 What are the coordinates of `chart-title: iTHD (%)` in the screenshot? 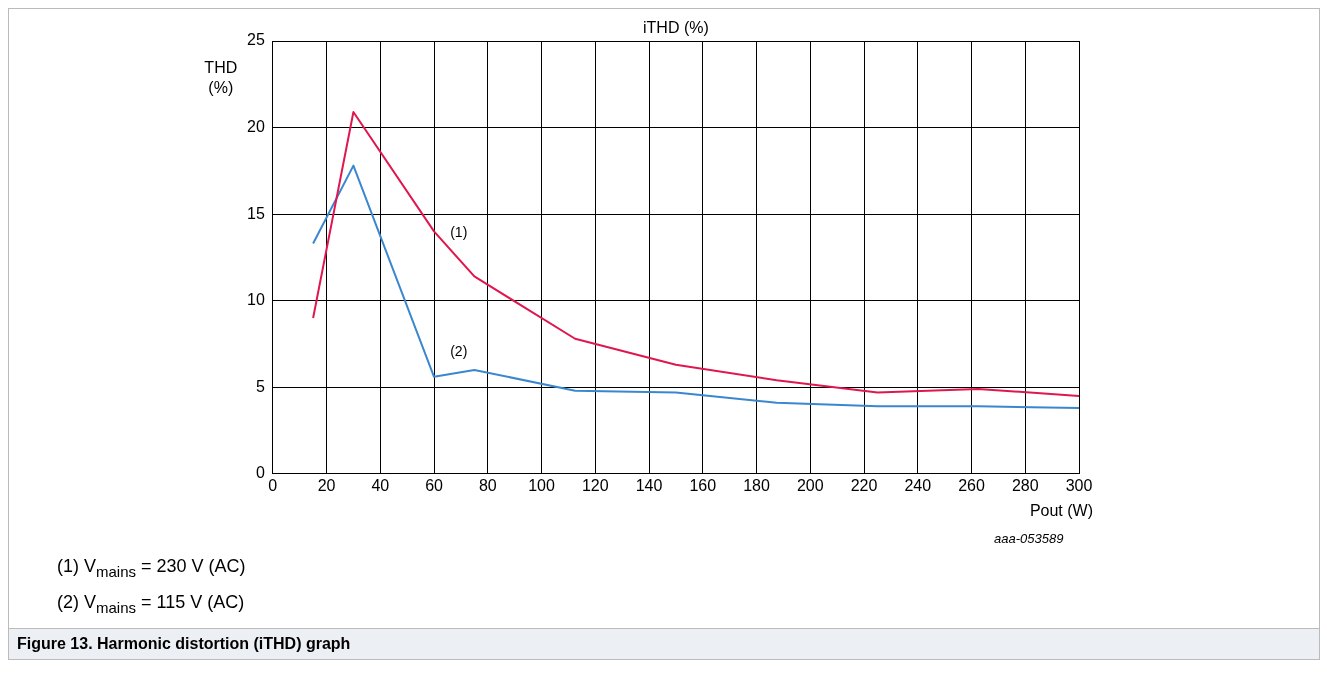 It's located at (676, 28).